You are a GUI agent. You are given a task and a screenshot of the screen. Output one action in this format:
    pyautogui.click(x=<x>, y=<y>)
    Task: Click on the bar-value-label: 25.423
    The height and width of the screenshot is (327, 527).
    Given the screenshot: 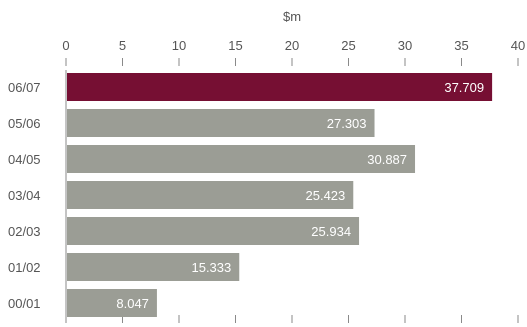 What is the action you would take?
    pyautogui.click(x=326, y=195)
    